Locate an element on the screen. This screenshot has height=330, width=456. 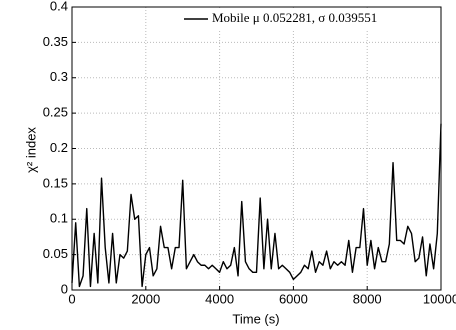
legend-box is located at coordinates (309, 19).